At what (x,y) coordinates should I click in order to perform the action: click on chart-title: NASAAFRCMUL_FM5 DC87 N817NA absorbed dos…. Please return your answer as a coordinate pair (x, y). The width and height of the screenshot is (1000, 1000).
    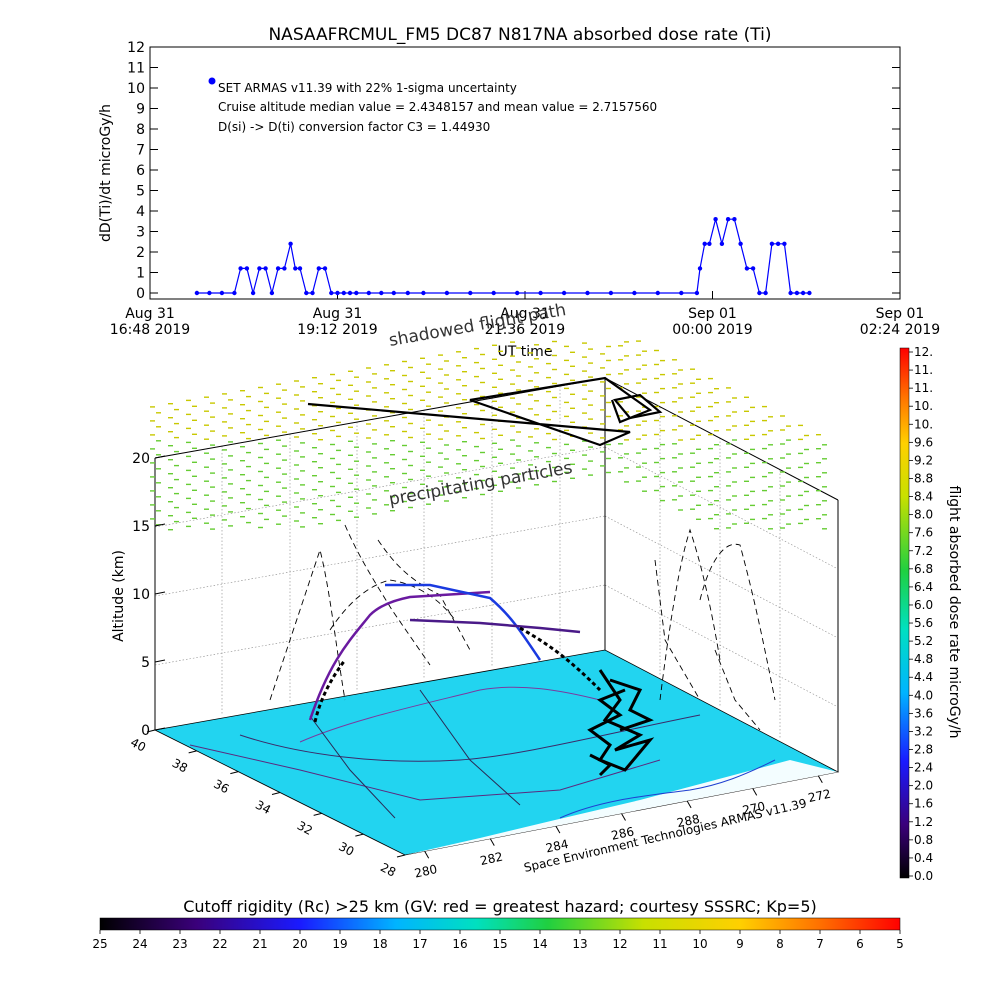
    Looking at the image, I should click on (519, 35).